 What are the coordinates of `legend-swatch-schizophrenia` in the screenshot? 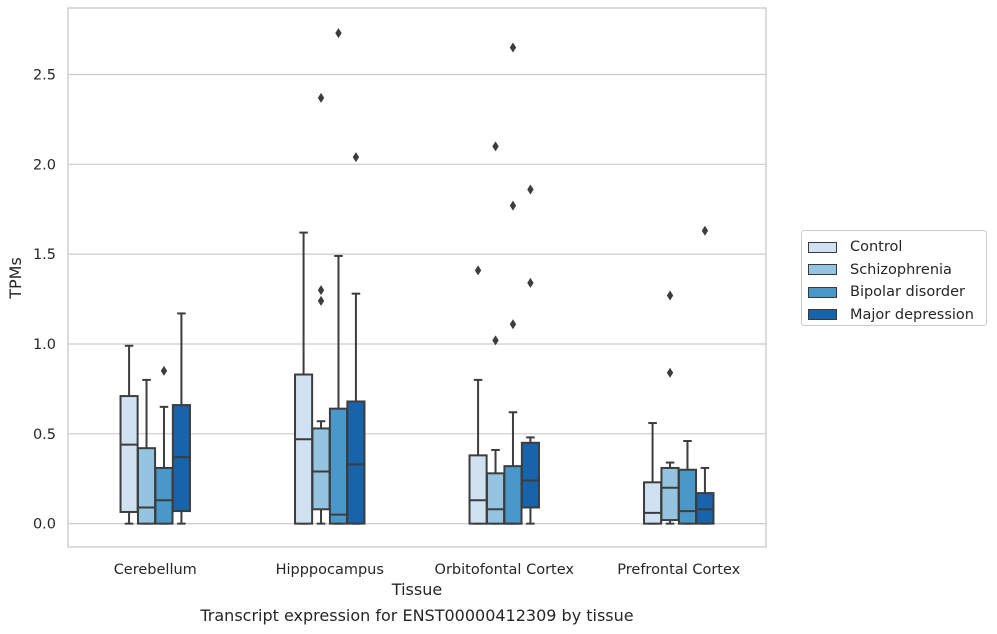 It's located at (822, 270).